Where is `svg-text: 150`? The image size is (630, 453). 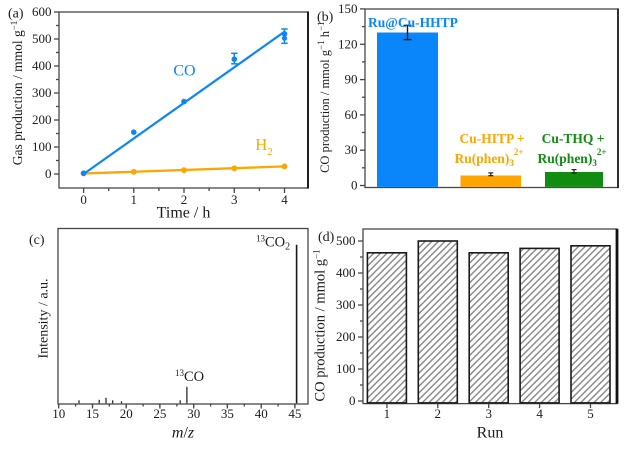 svg-text: 150 is located at coordinates (348, 8).